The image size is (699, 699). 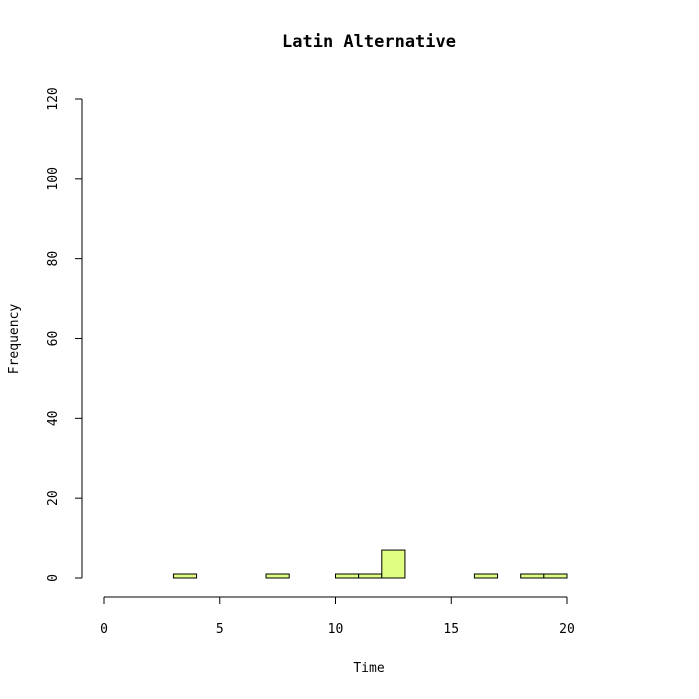 What do you see at coordinates (53, 419) in the screenshot?
I see `y-tick-label: 40` at bounding box center [53, 419].